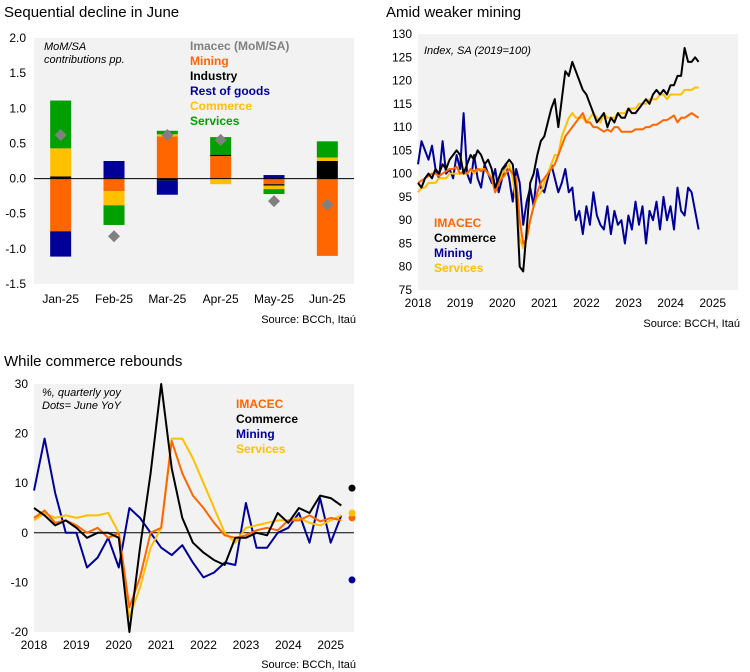 The height and width of the screenshot is (672, 750). I want to click on chart-2-x-tick-label: 2020, so click(502, 303).